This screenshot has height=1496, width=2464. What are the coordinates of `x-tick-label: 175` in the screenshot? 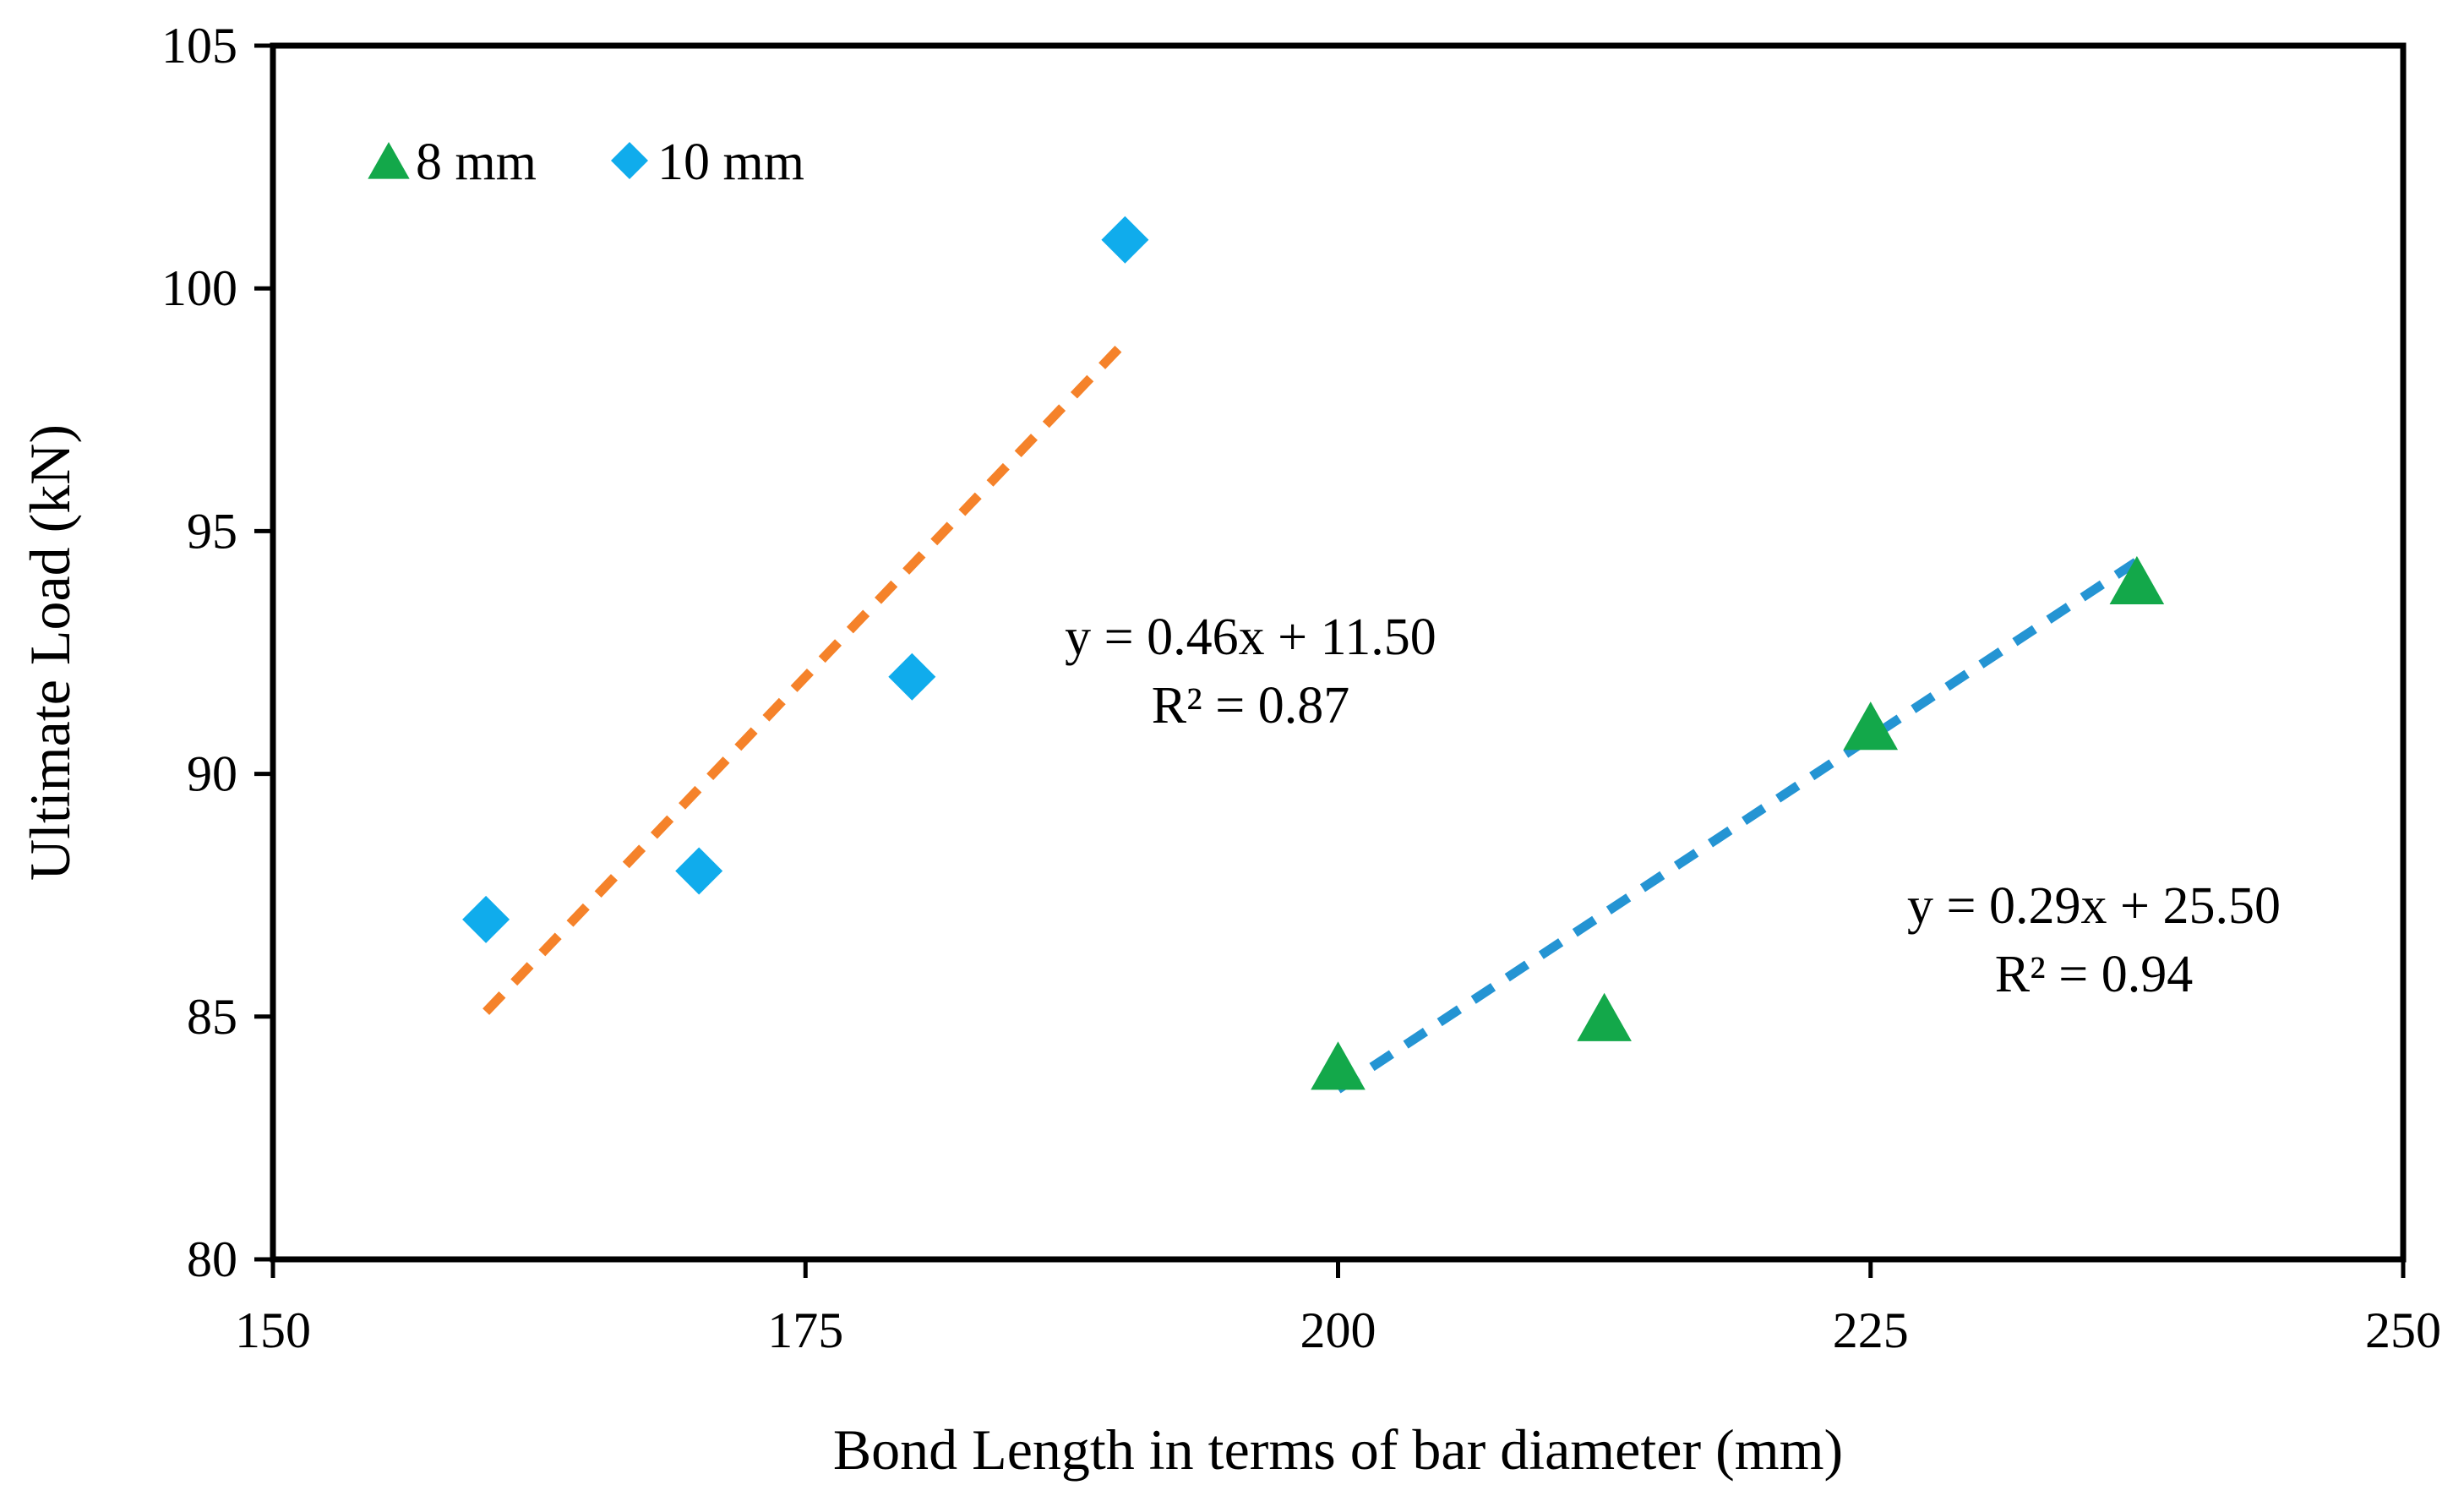 It's located at (805, 1330).